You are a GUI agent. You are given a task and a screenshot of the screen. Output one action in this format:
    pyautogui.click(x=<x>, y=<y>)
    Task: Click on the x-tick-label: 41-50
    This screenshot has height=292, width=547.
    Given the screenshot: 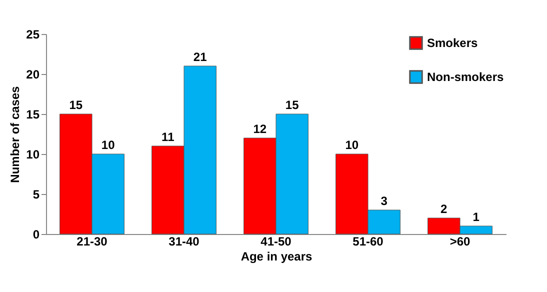 What is the action you would take?
    pyautogui.click(x=276, y=241)
    